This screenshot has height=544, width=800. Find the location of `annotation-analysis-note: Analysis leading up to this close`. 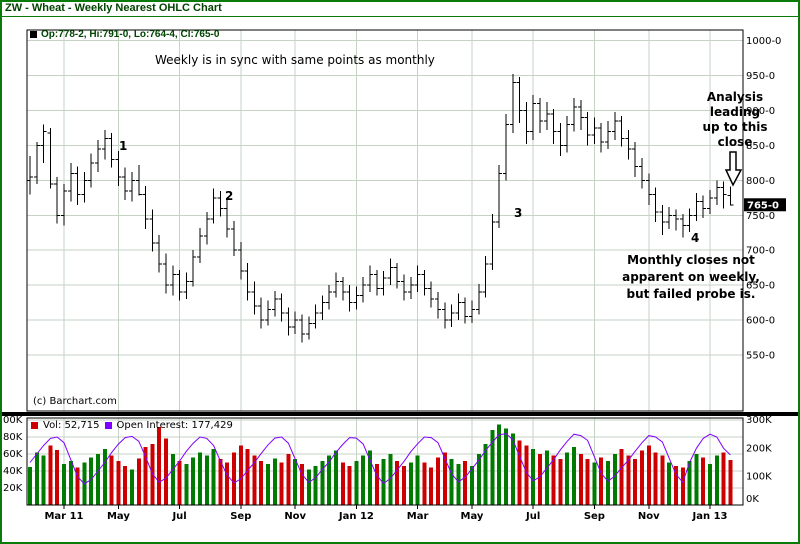

annotation-analysis-note: Analysis leading up to this close is located at coordinates (735, 119).